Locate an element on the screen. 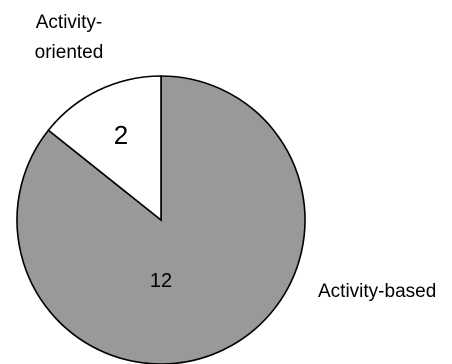 This screenshot has height=364, width=452. category-label-activity-oriented-line1: Activity- is located at coordinates (69, 22).